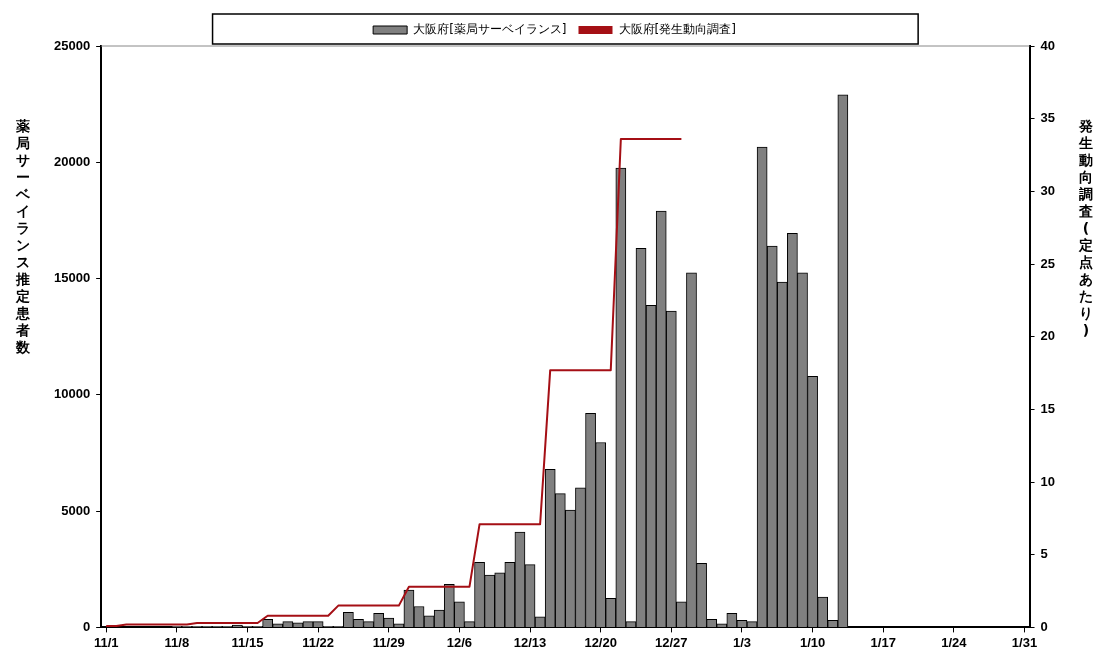 This screenshot has width=1109, height=666. I want to click on text: 発生動向調査(定点あたり), so click(1086, 228).